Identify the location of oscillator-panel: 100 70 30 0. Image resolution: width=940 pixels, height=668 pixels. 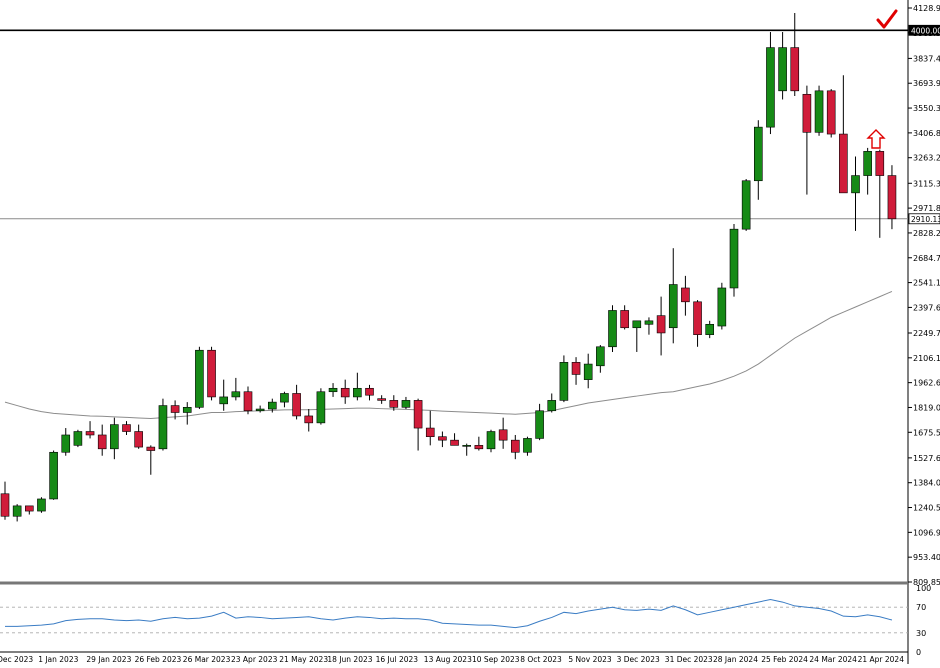
(465, 620).